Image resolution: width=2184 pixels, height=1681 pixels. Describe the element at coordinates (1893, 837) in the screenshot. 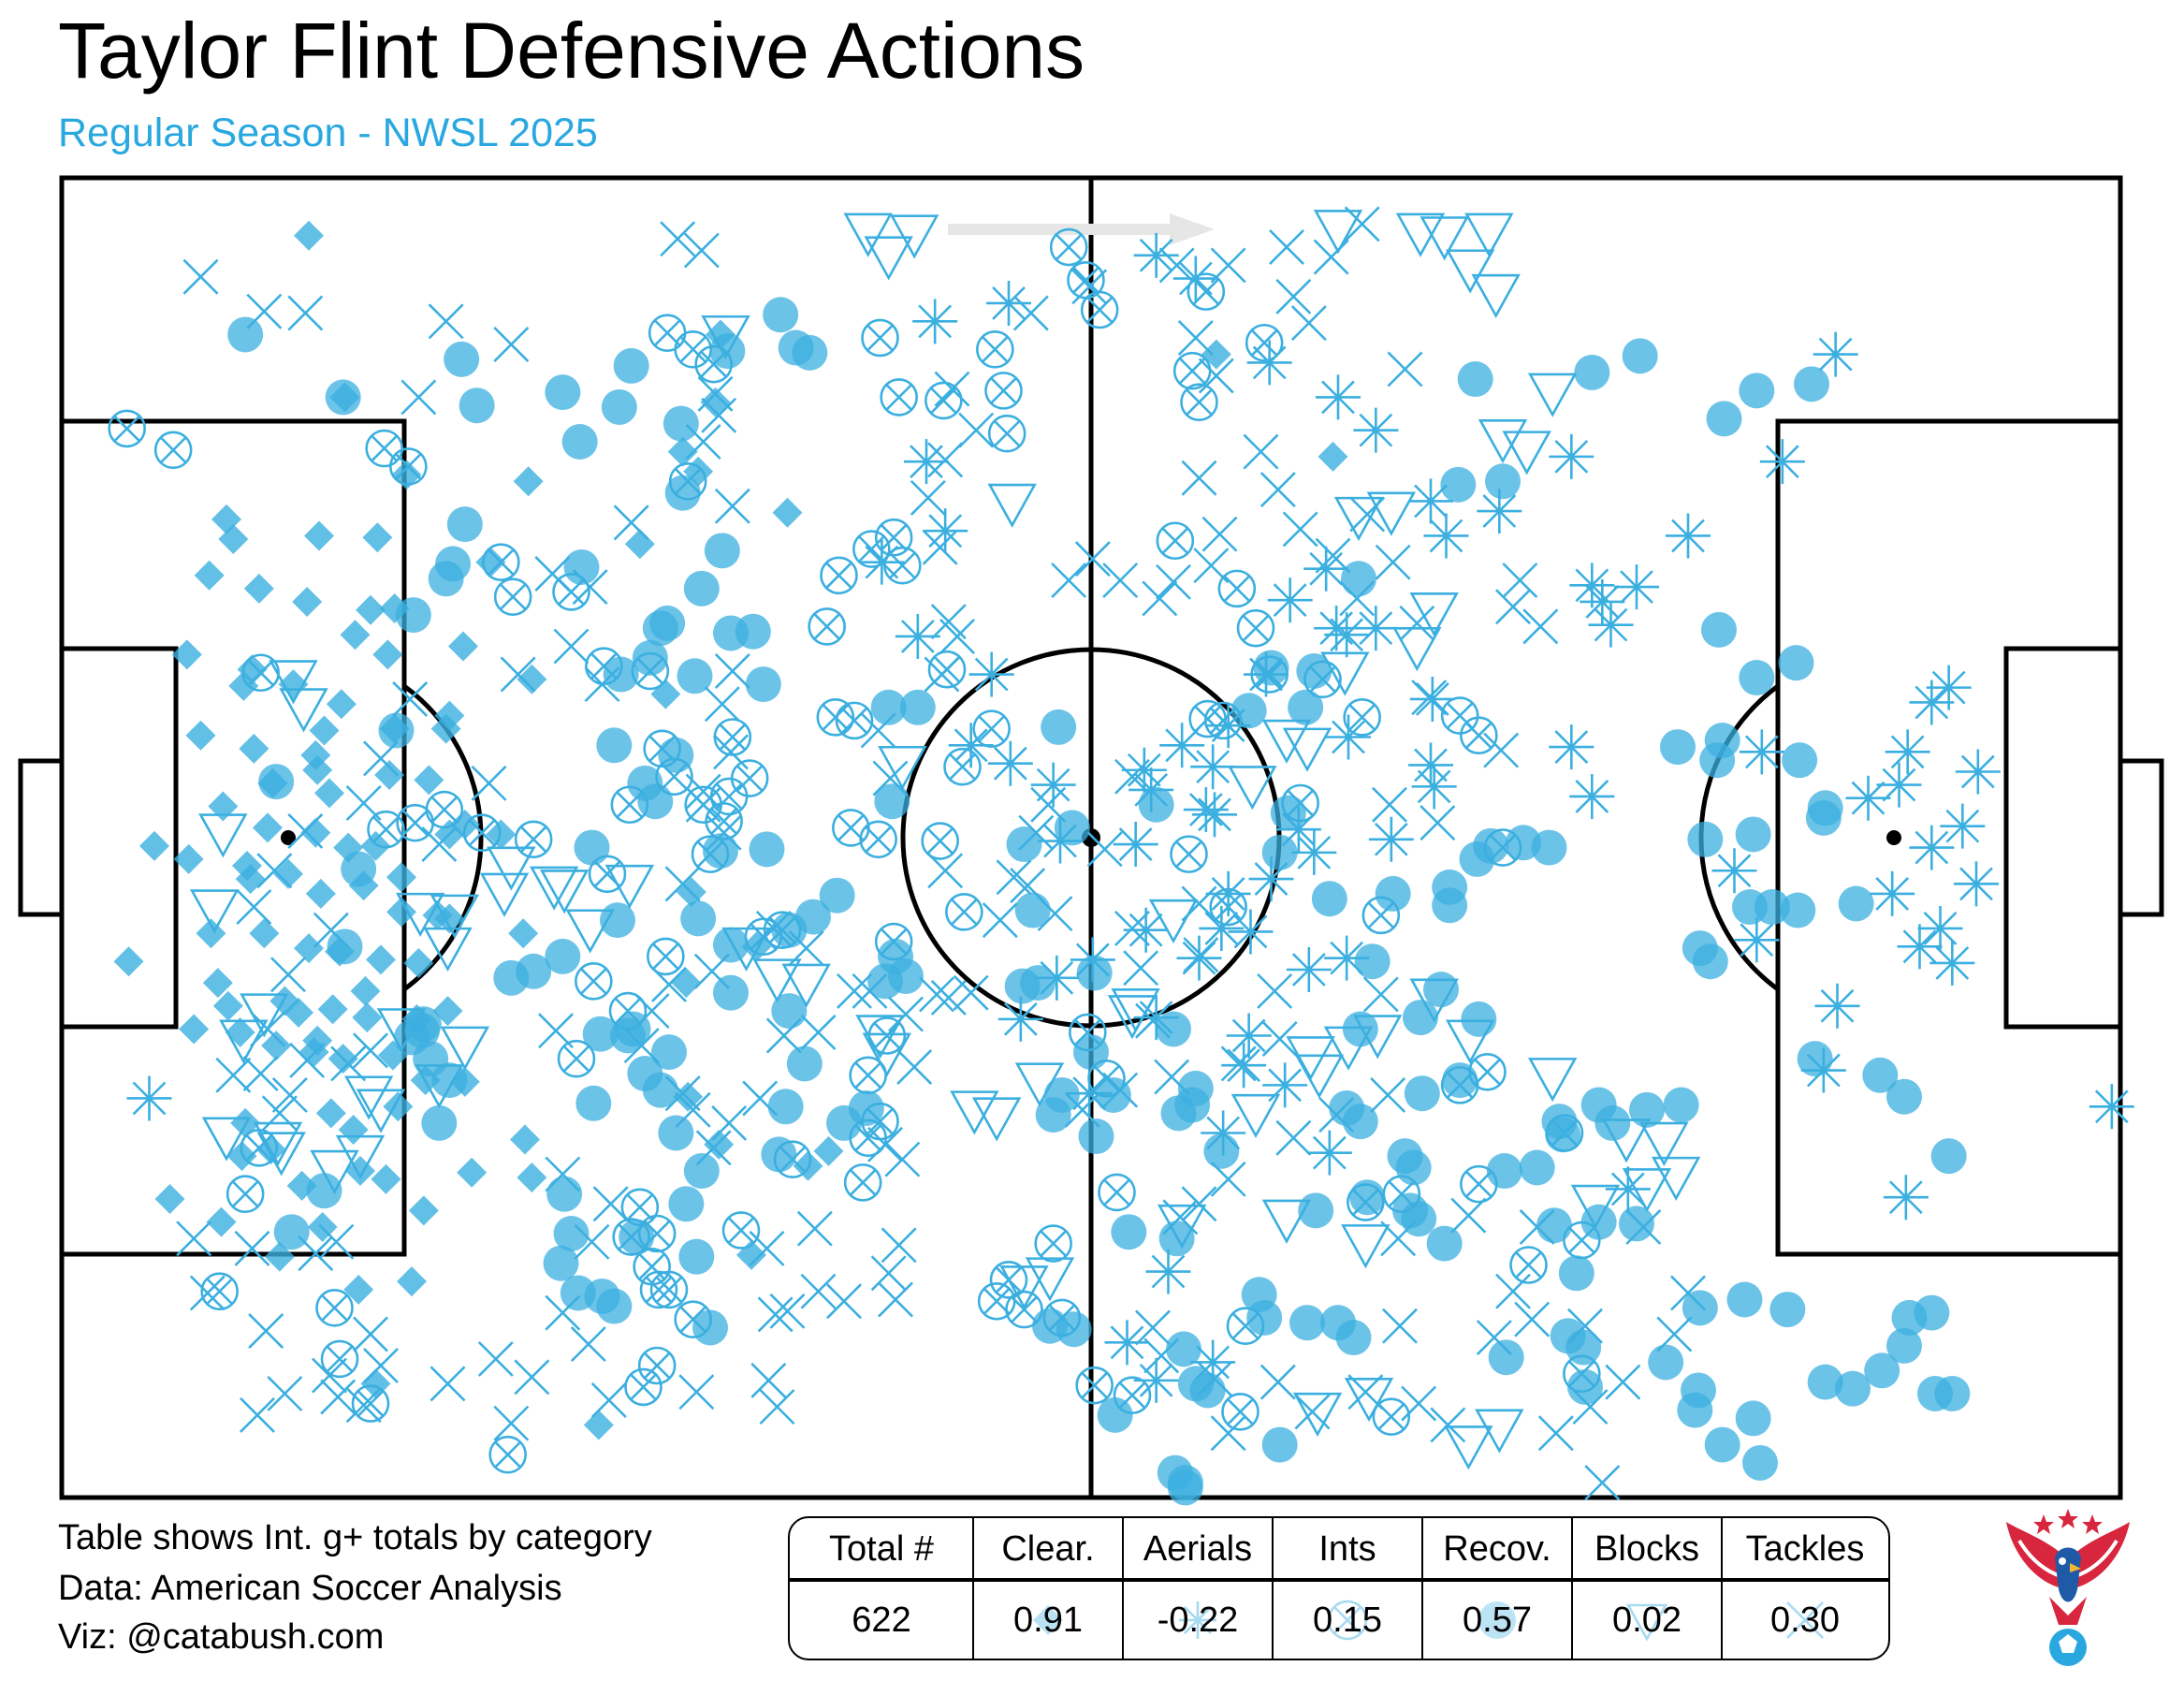

I see `right-penalty-spot` at that location.